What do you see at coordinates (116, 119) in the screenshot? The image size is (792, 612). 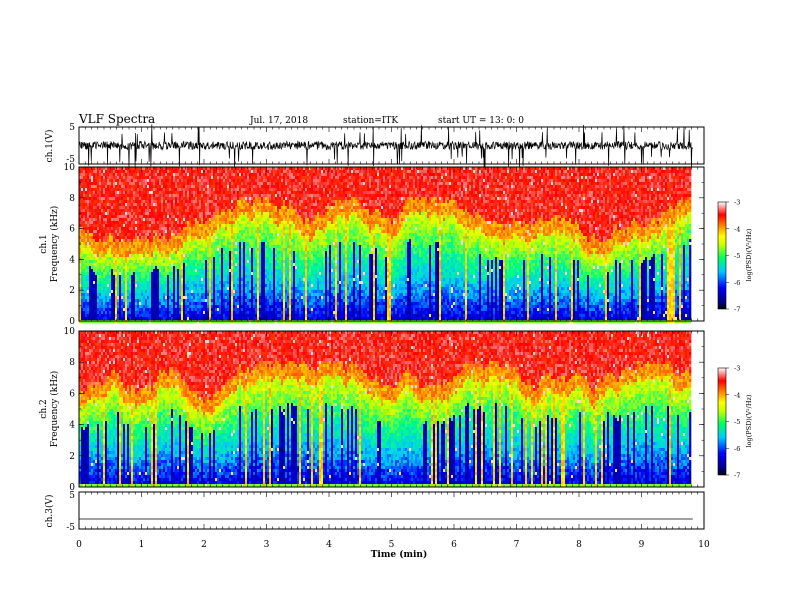 I see `figure-title: VLF Spectra` at bounding box center [116, 119].